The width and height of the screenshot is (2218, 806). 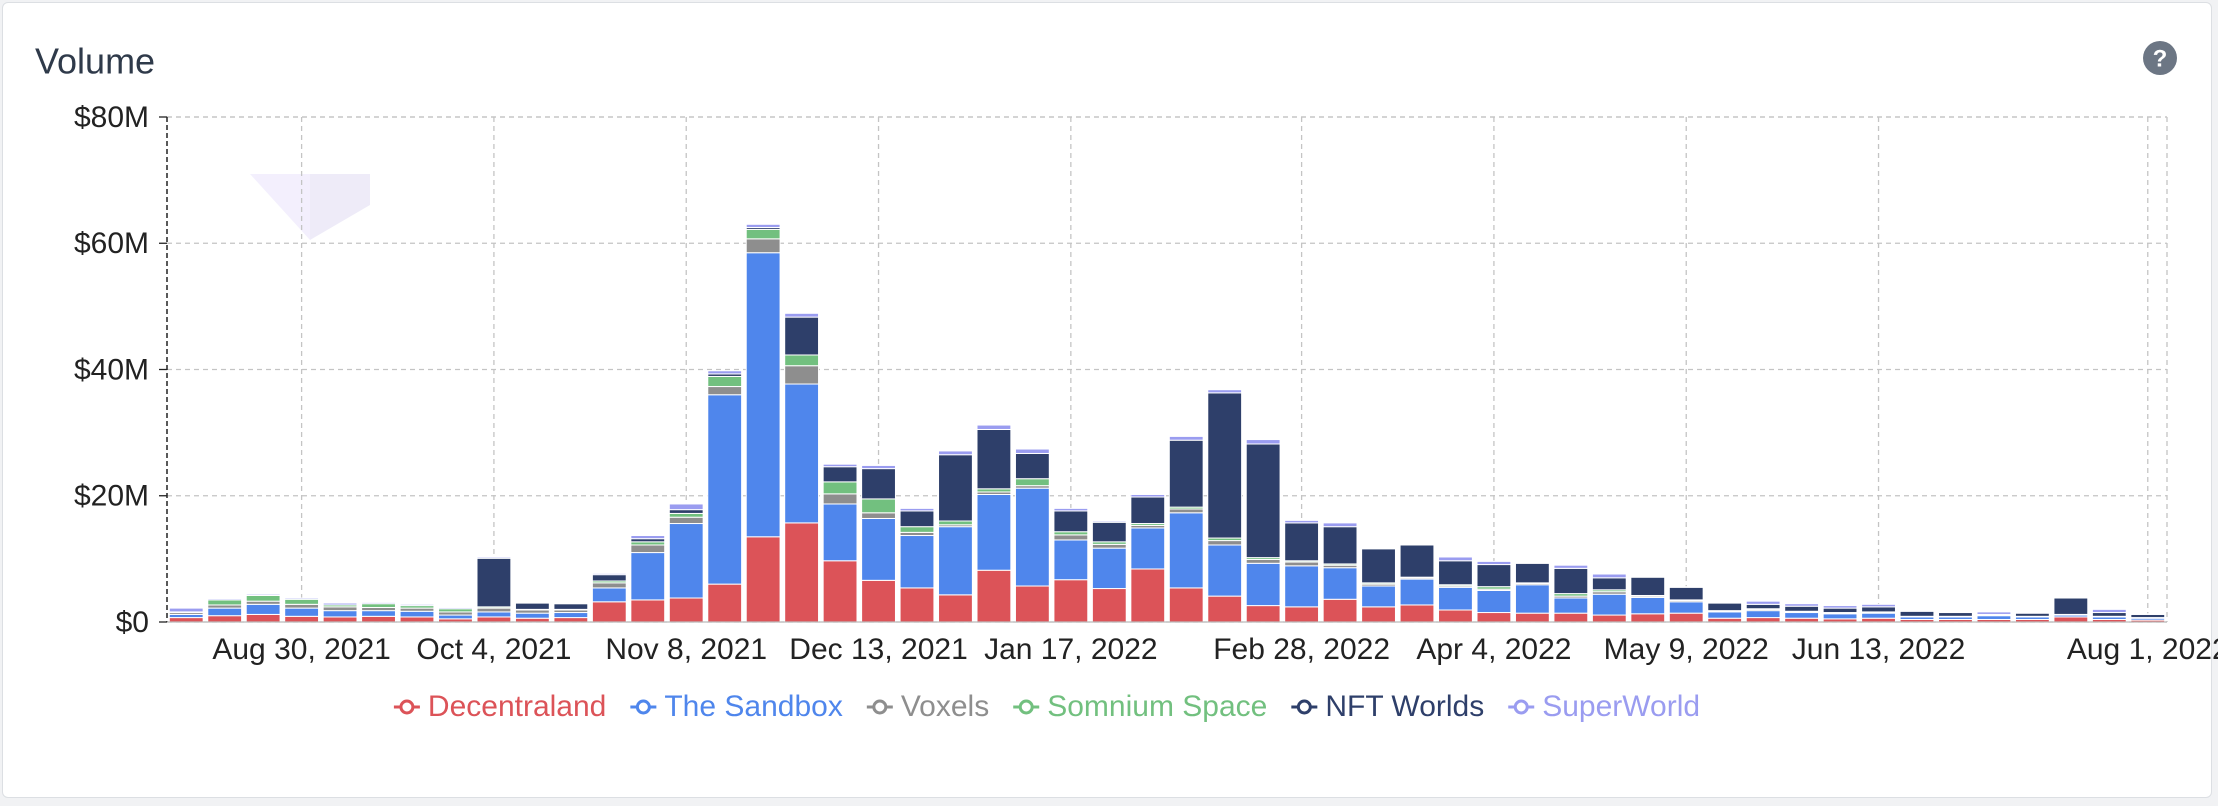 I want to click on y-tick-label: $60M, so click(x=111, y=243).